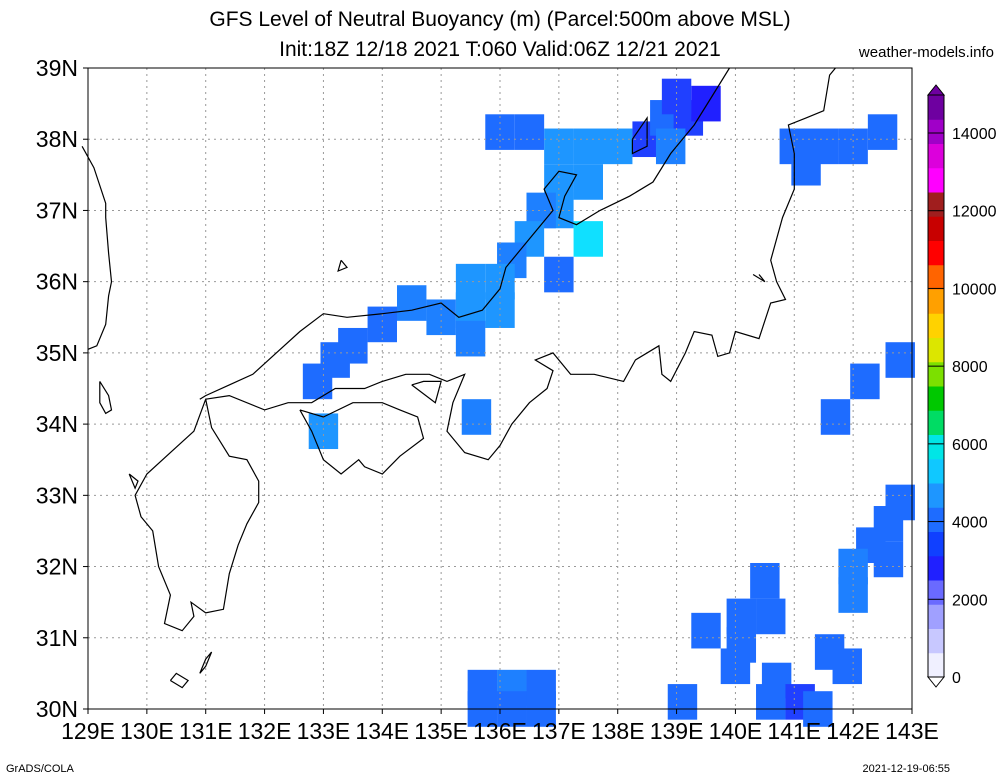  Describe the element at coordinates (677, 731) in the screenshot. I see `lon-tick-label: 139E` at that location.